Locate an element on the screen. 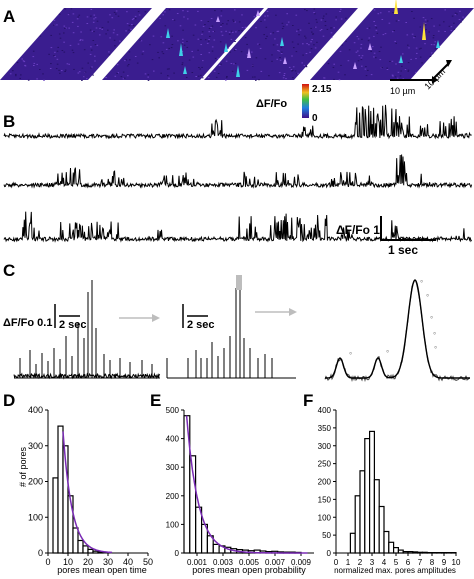 The image size is (474, 579). x-tick-label: 0 is located at coordinates (336, 562).